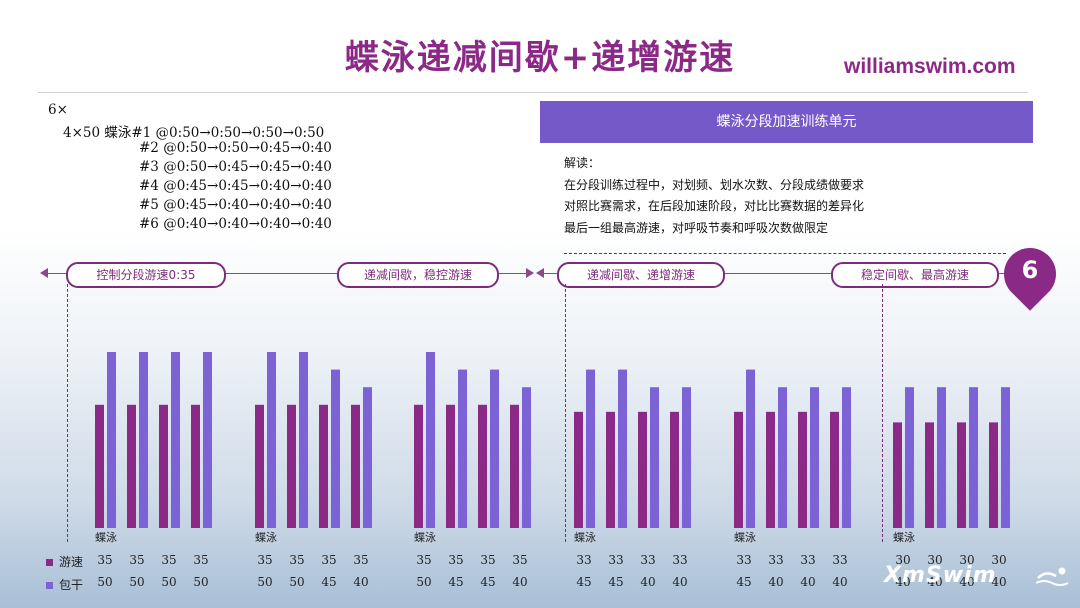  I want to click on arrow-left-icon, so click(540, 273).